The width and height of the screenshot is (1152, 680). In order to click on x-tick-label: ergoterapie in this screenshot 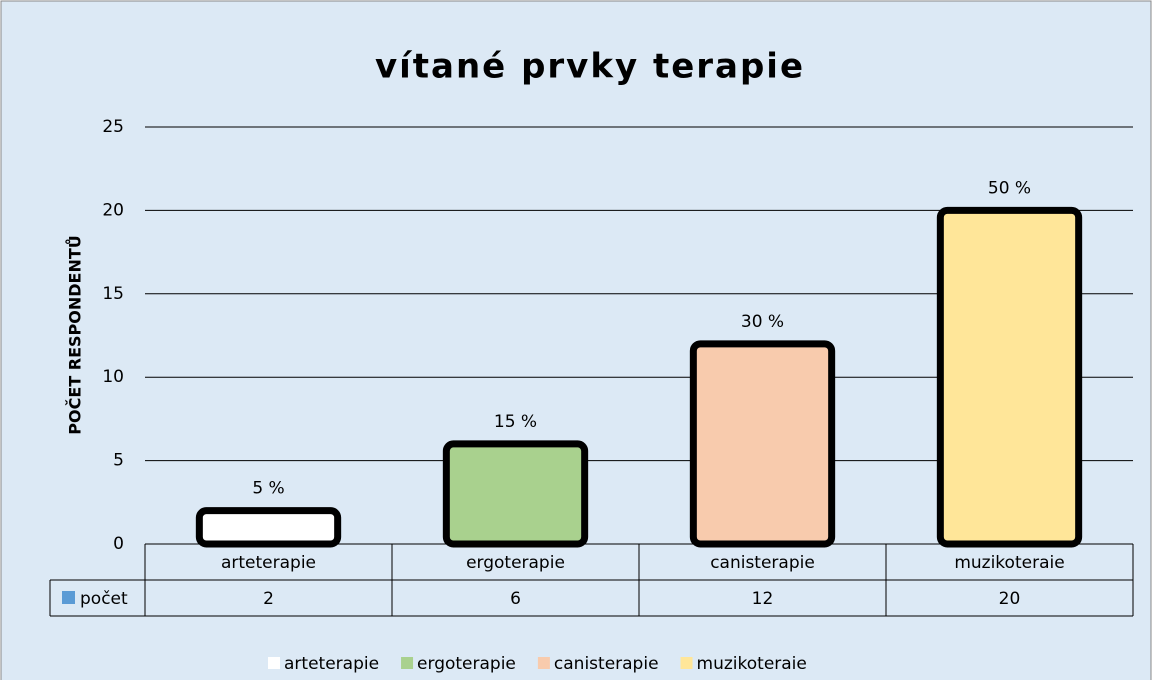, I will do `click(515, 563)`.